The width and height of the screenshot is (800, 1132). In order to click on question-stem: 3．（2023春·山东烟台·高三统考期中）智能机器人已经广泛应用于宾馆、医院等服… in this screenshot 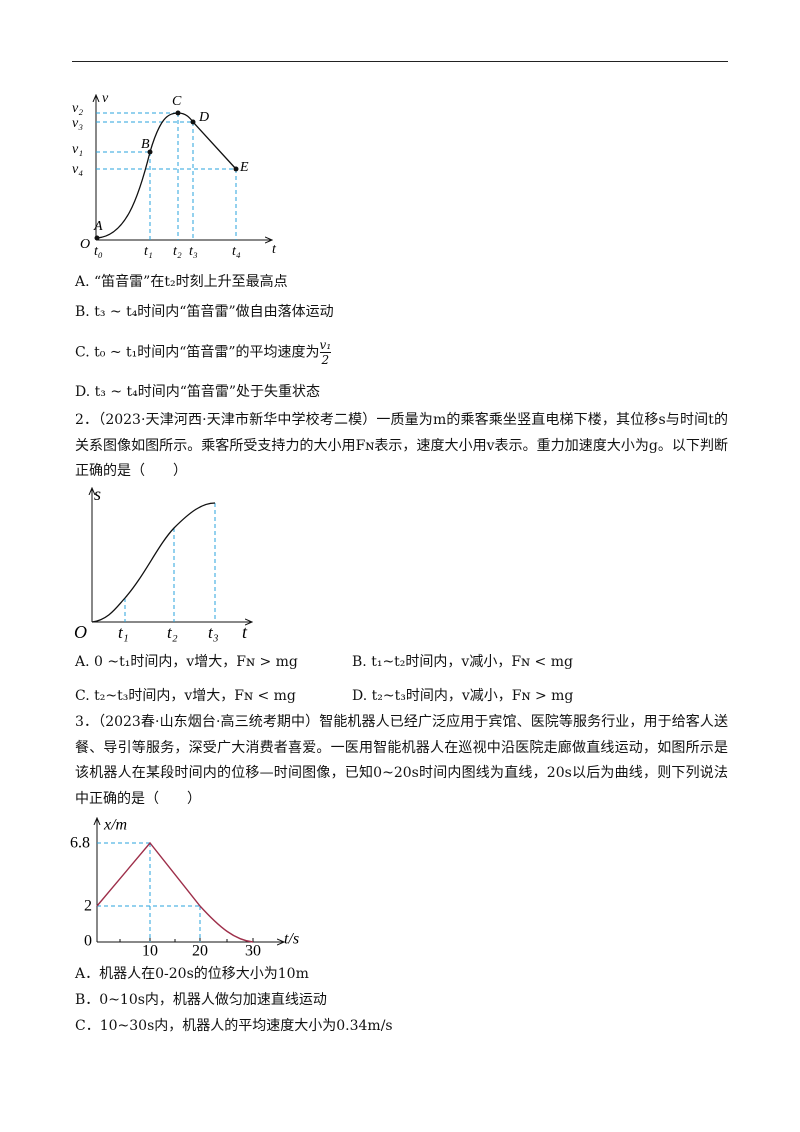, I will do `click(401, 760)`.